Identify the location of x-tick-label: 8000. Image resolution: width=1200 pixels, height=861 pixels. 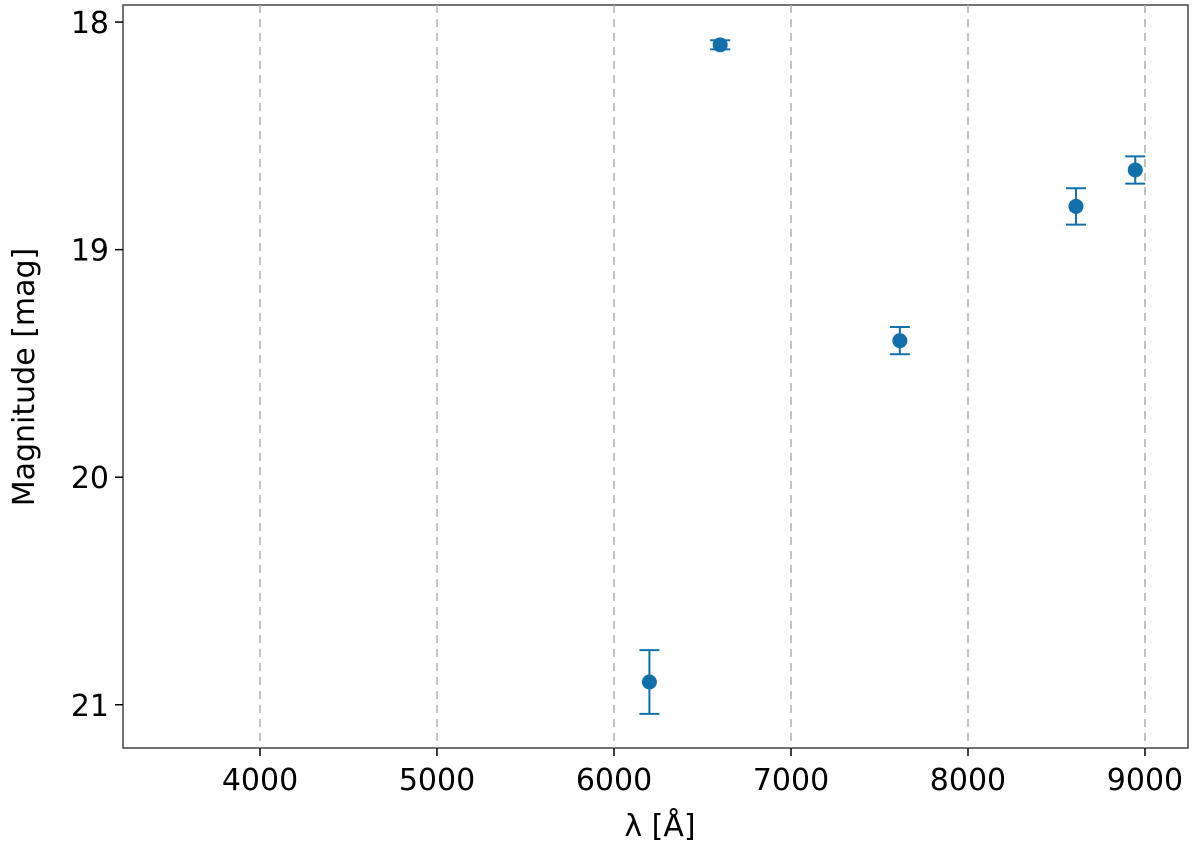
(968, 780).